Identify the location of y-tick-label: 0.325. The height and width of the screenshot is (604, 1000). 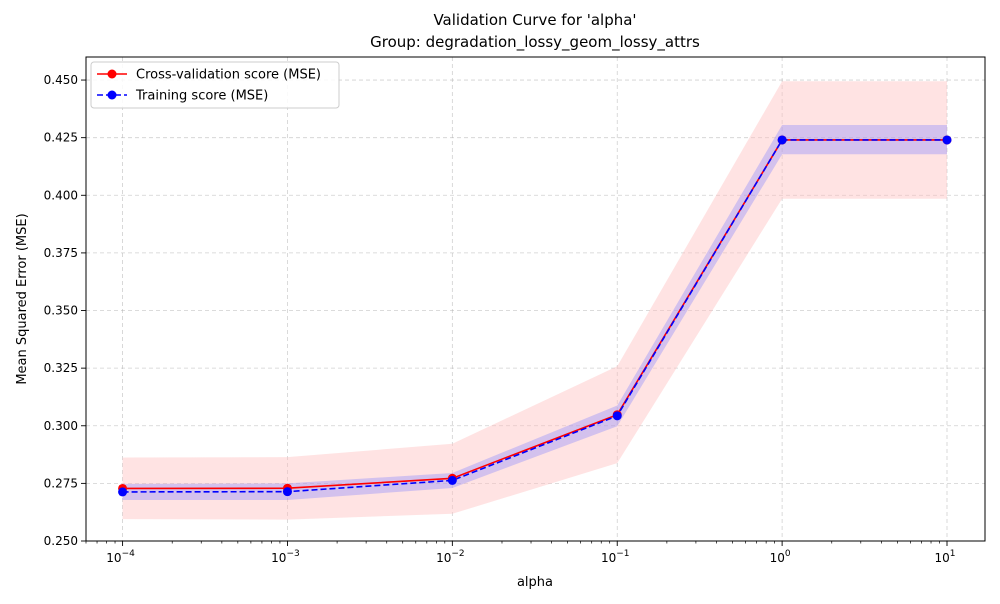
(61, 368).